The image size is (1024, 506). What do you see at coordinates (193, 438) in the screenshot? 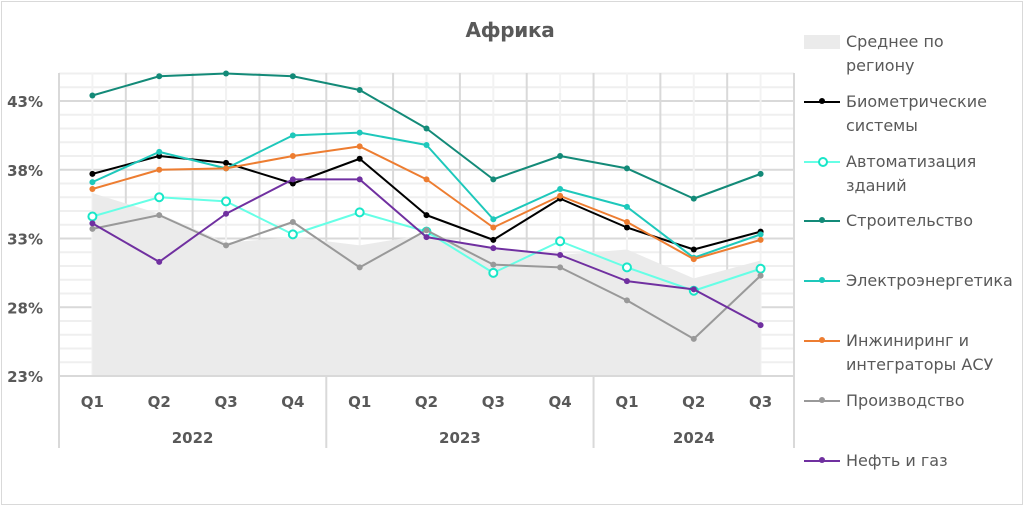
I see `x-group-label: 2022` at bounding box center [193, 438].